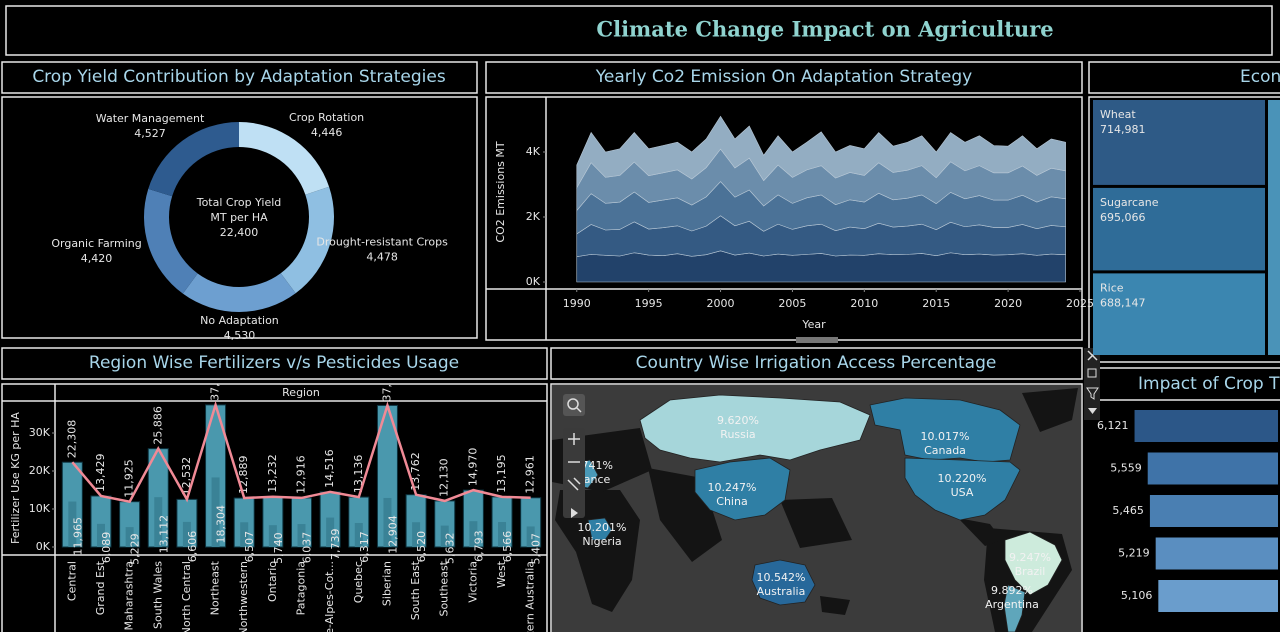  I want to click on country-name: Brazil, so click(1030, 571).